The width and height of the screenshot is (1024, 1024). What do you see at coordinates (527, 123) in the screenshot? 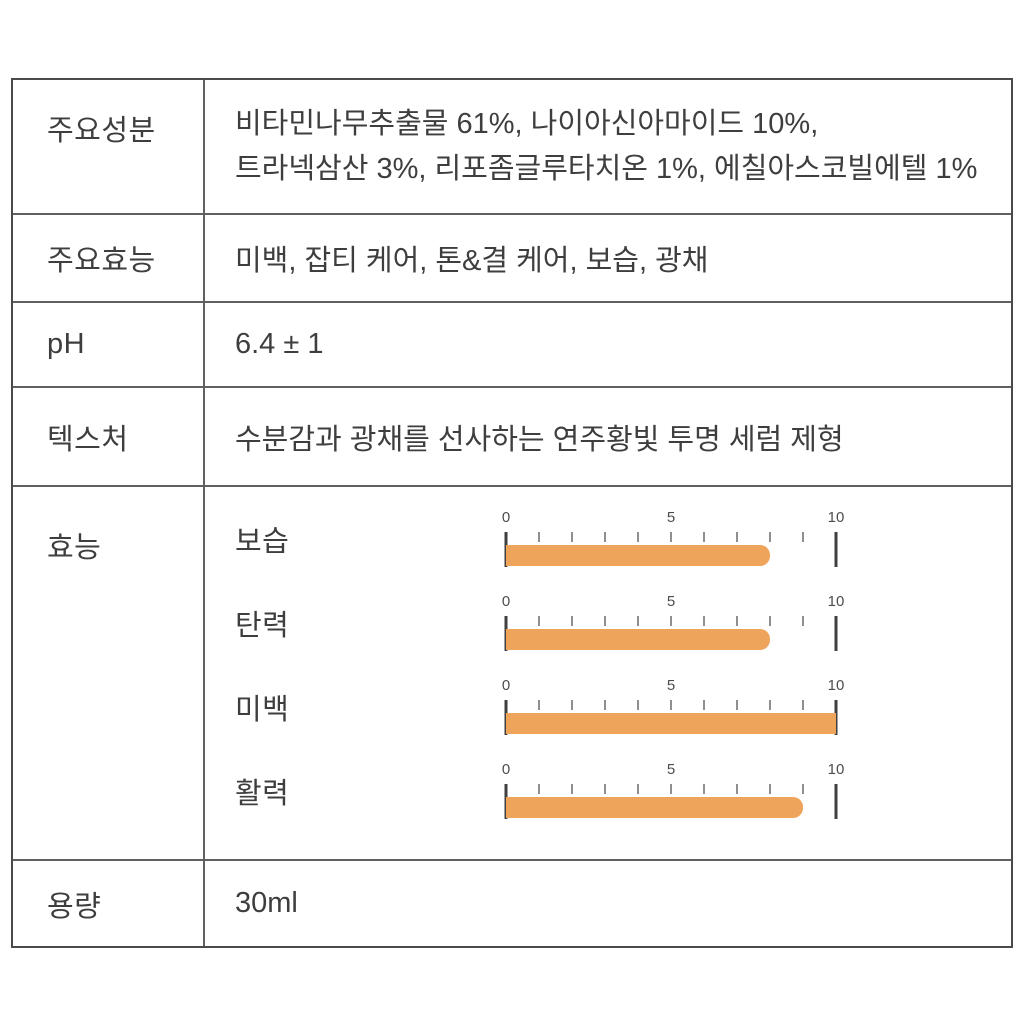
I see `main-ingredients-line-1: 비타민나무추출물 61%, 나이아신아마이드 10%,` at bounding box center [527, 123].